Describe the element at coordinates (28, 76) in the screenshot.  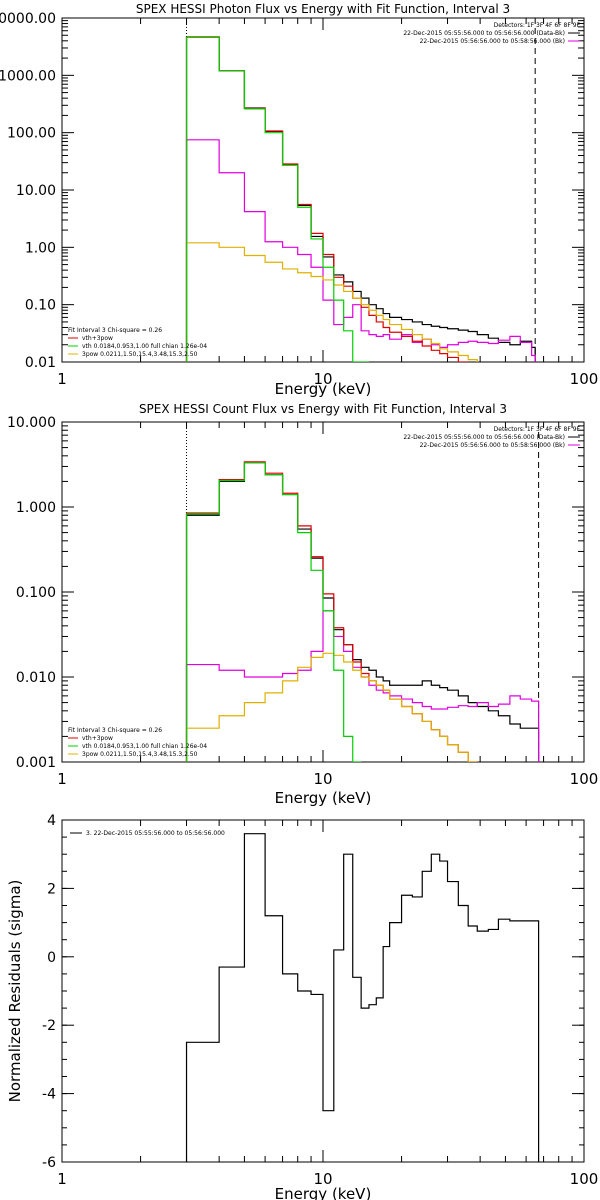
I see `y-tick-label: 1000.00` at that location.